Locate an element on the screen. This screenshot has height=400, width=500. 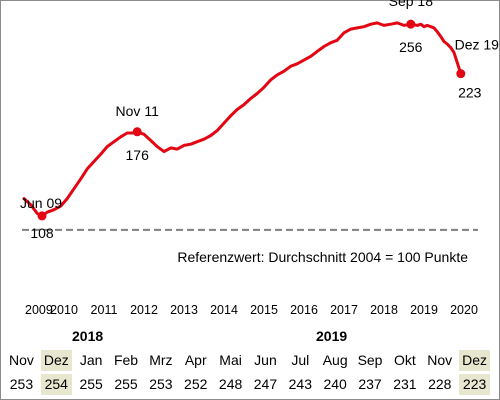
month-column: Nov 228 is located at coordinates (439, 372).